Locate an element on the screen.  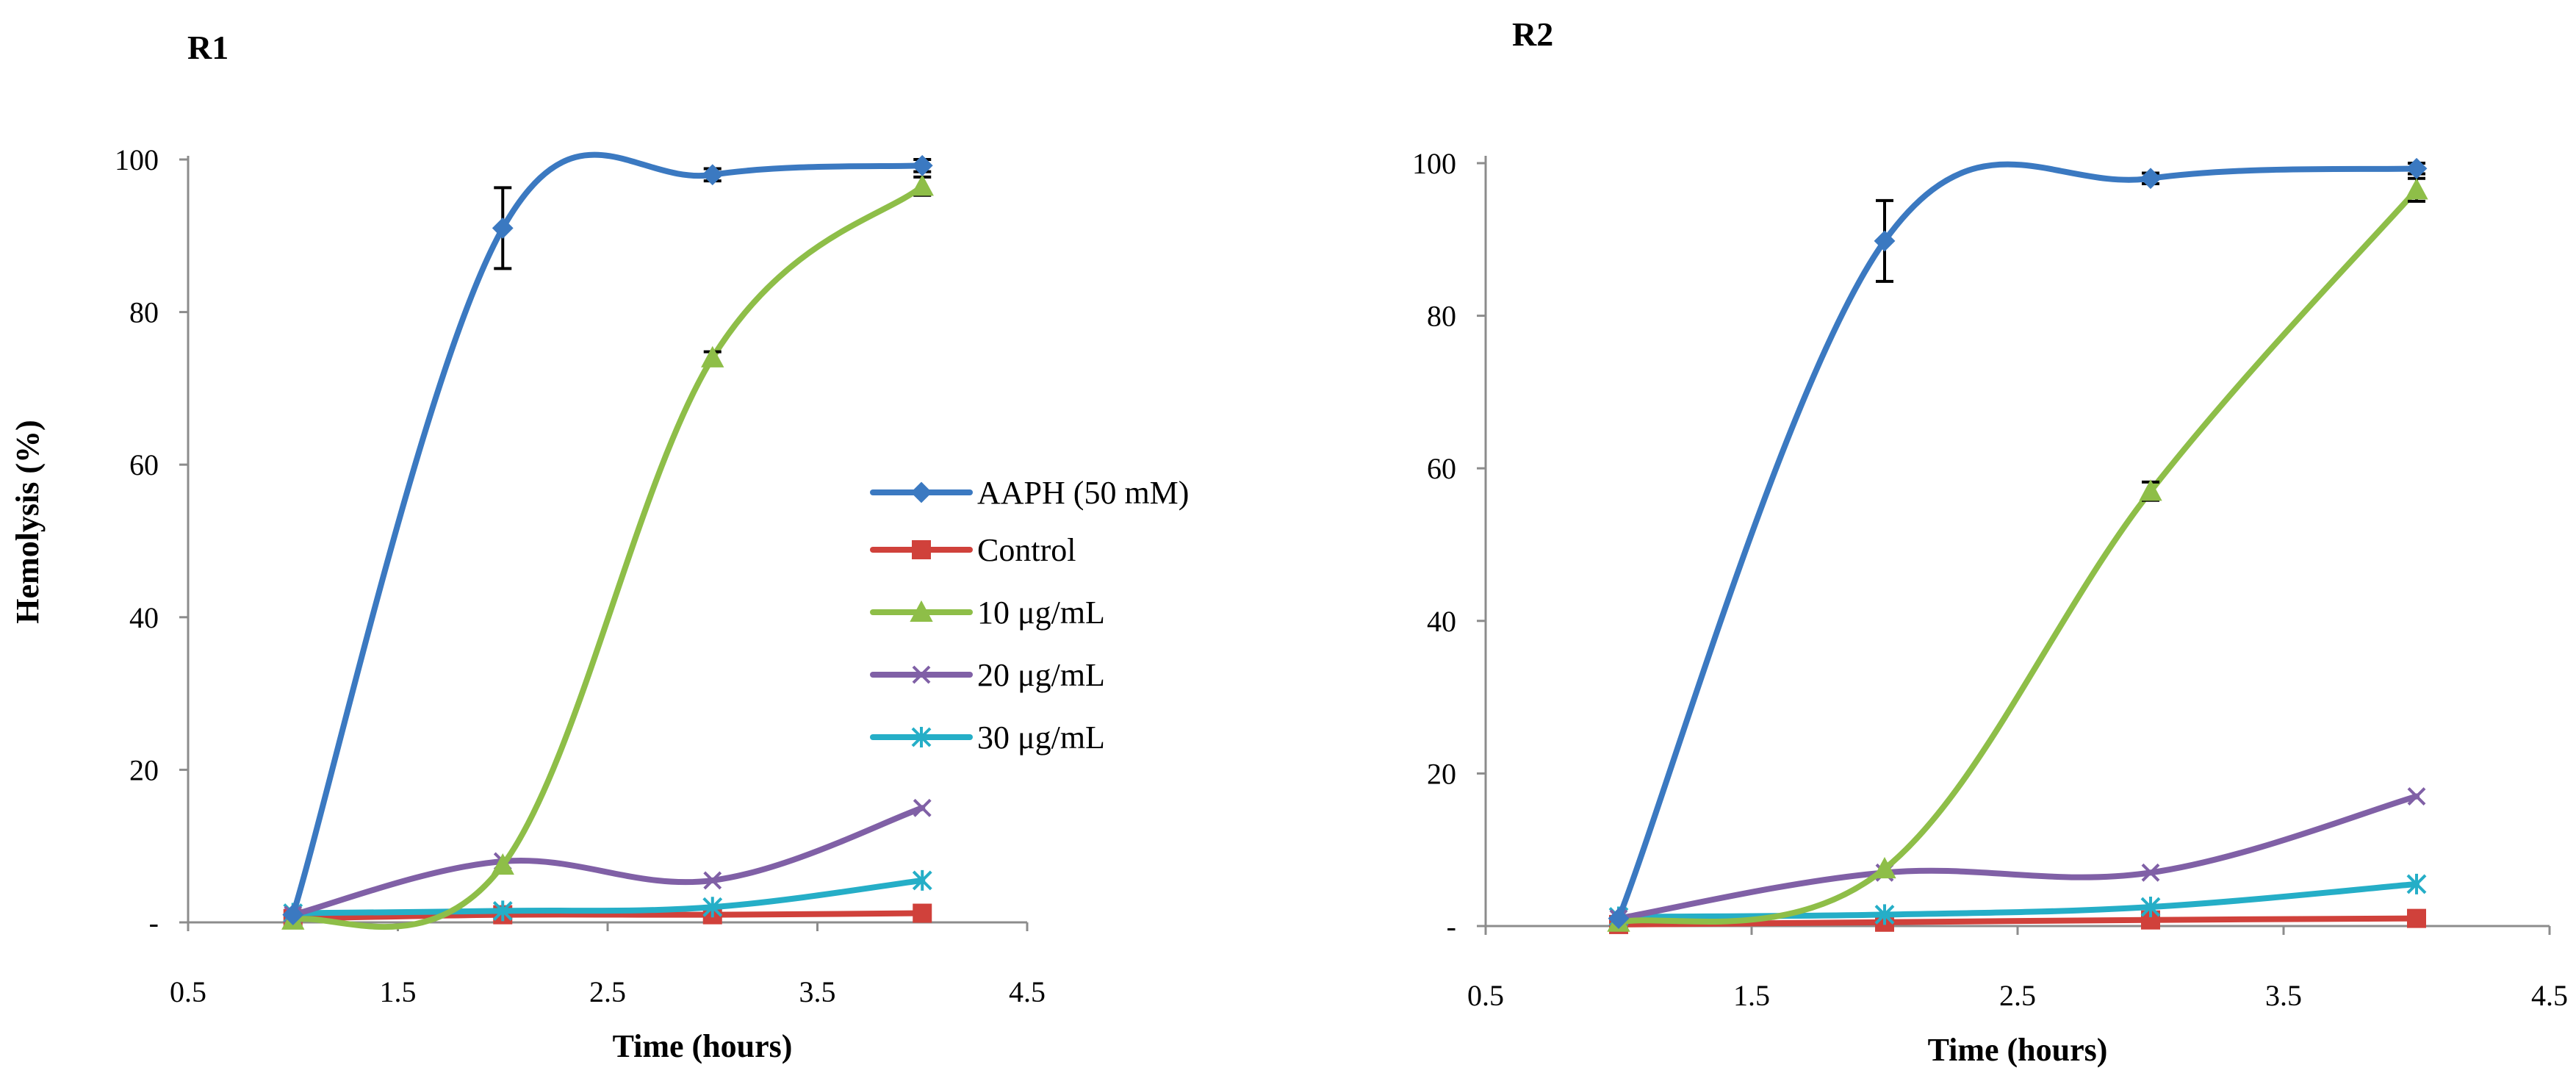
legend-marker-control is located at coordinates (921, 549).